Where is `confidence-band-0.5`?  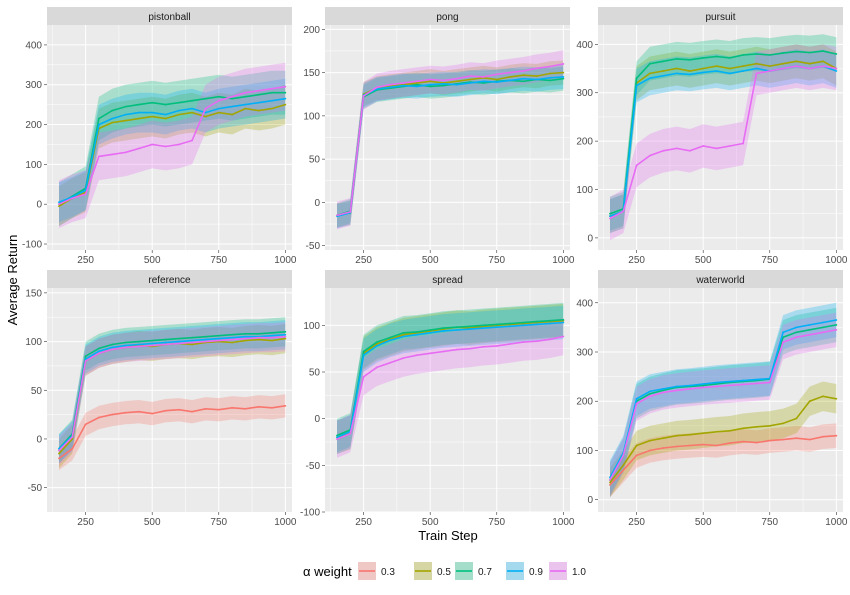 confidence-band-0.5 is located at coordinates (450, 379).